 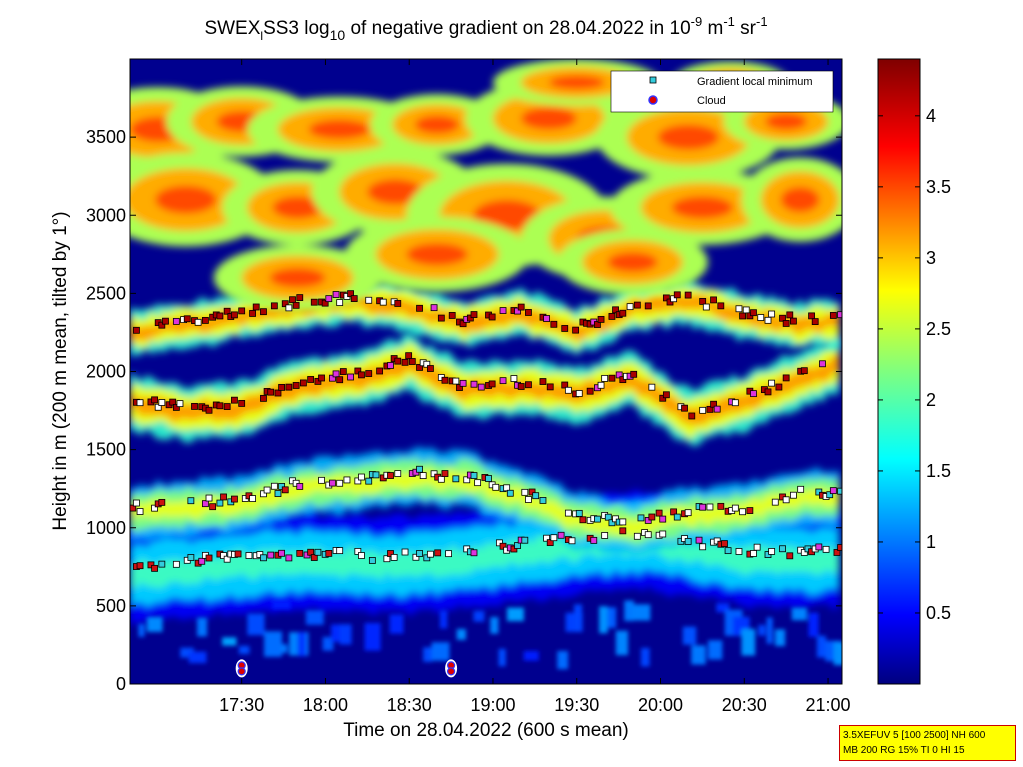 What do you see at coordinates (409, 705) in the screenshot?
I see `x-tick-label: 18:30` at bounding box center [409, 705].